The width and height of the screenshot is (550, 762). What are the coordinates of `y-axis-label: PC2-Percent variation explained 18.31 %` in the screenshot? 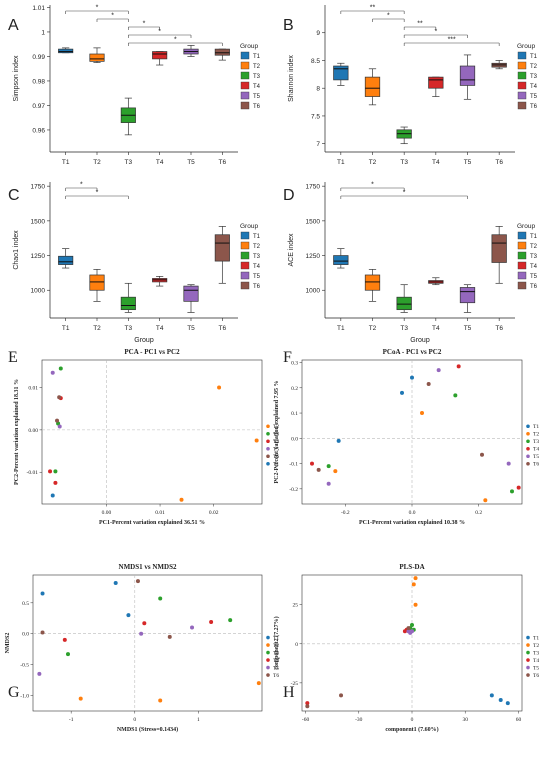 It's located at (17, 432).